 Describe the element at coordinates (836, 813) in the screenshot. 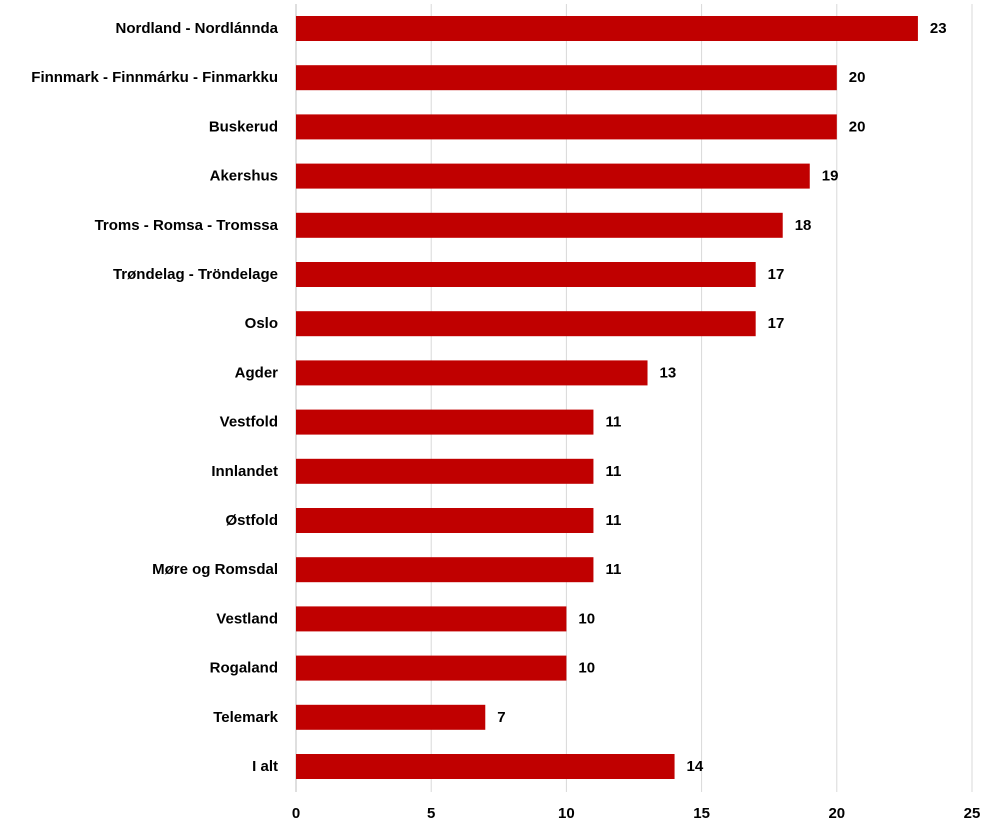

I see `x-tick-label: 20` at that location.